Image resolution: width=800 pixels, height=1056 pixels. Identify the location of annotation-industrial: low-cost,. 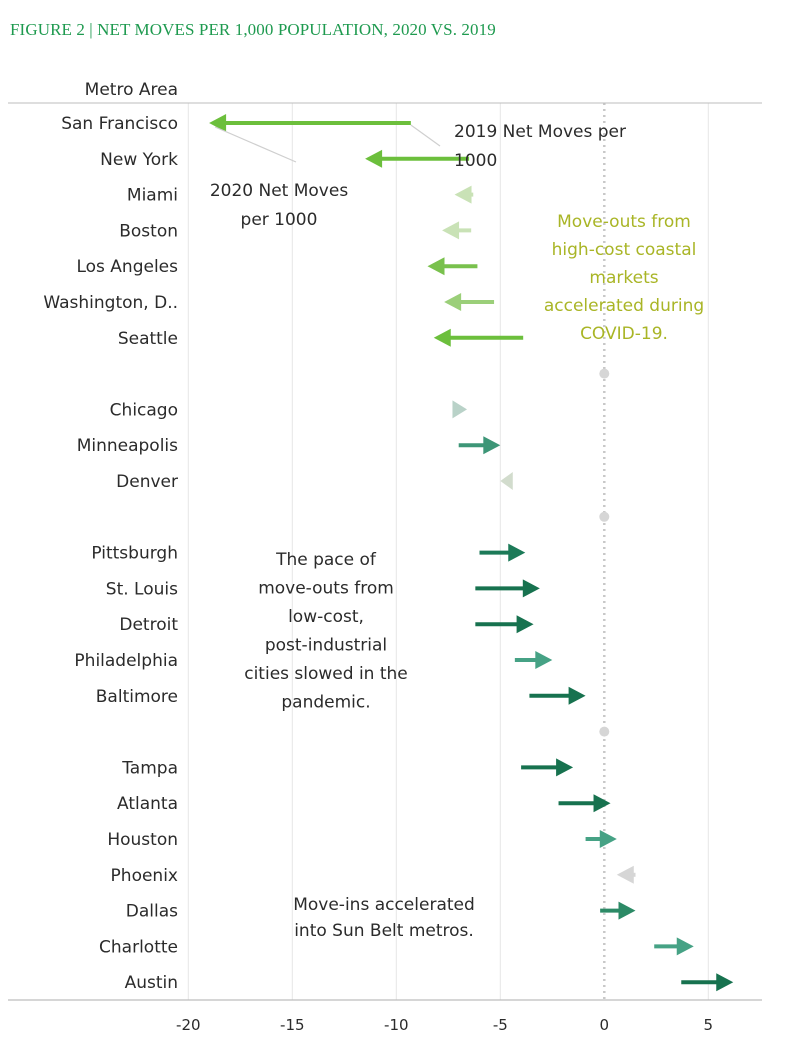
(326, 617).